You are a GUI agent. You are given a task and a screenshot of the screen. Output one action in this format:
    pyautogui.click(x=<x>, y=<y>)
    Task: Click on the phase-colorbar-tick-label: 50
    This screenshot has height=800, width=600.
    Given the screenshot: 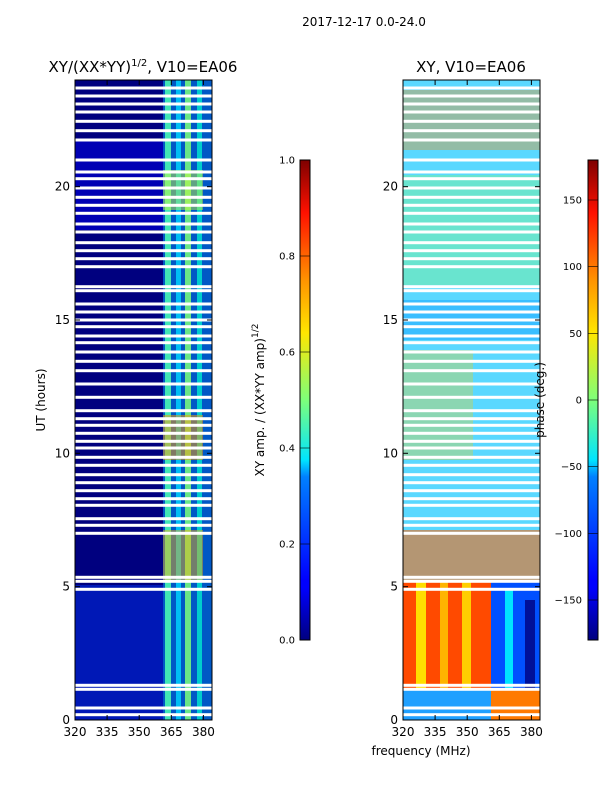 What is the action you would take?
    pyautogui.click(x=575, y=334)
    